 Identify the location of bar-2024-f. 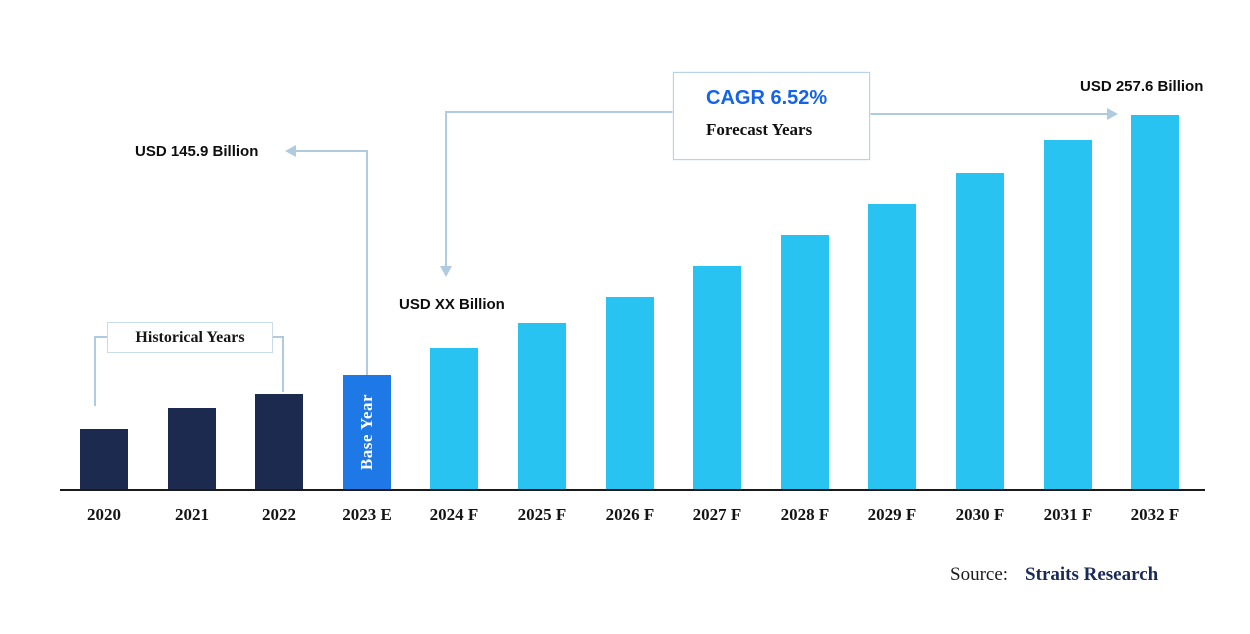
(454, 418).